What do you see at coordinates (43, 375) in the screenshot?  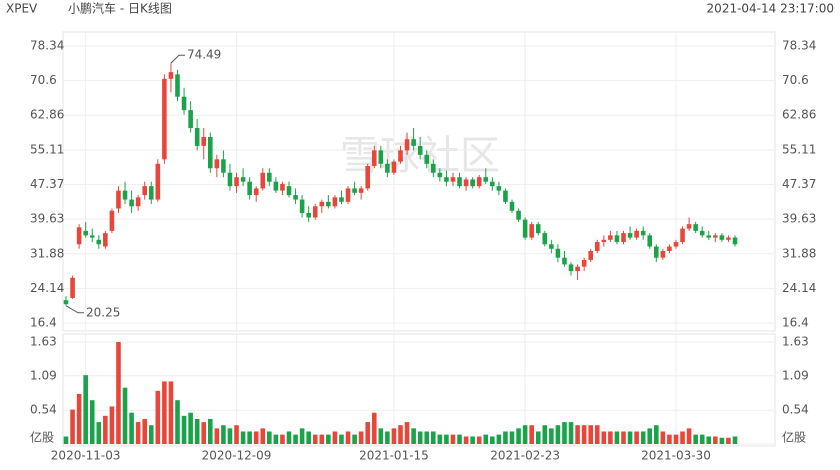 I see `volume-tick-label: 1.09` at bounding box center [43, 375].